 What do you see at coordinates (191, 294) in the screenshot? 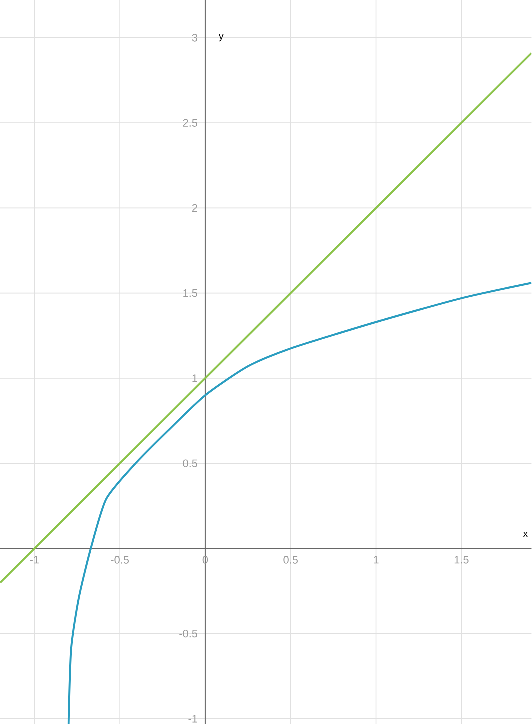
I see `y-tick-label: 1.5` at bounding box center [191, 294].